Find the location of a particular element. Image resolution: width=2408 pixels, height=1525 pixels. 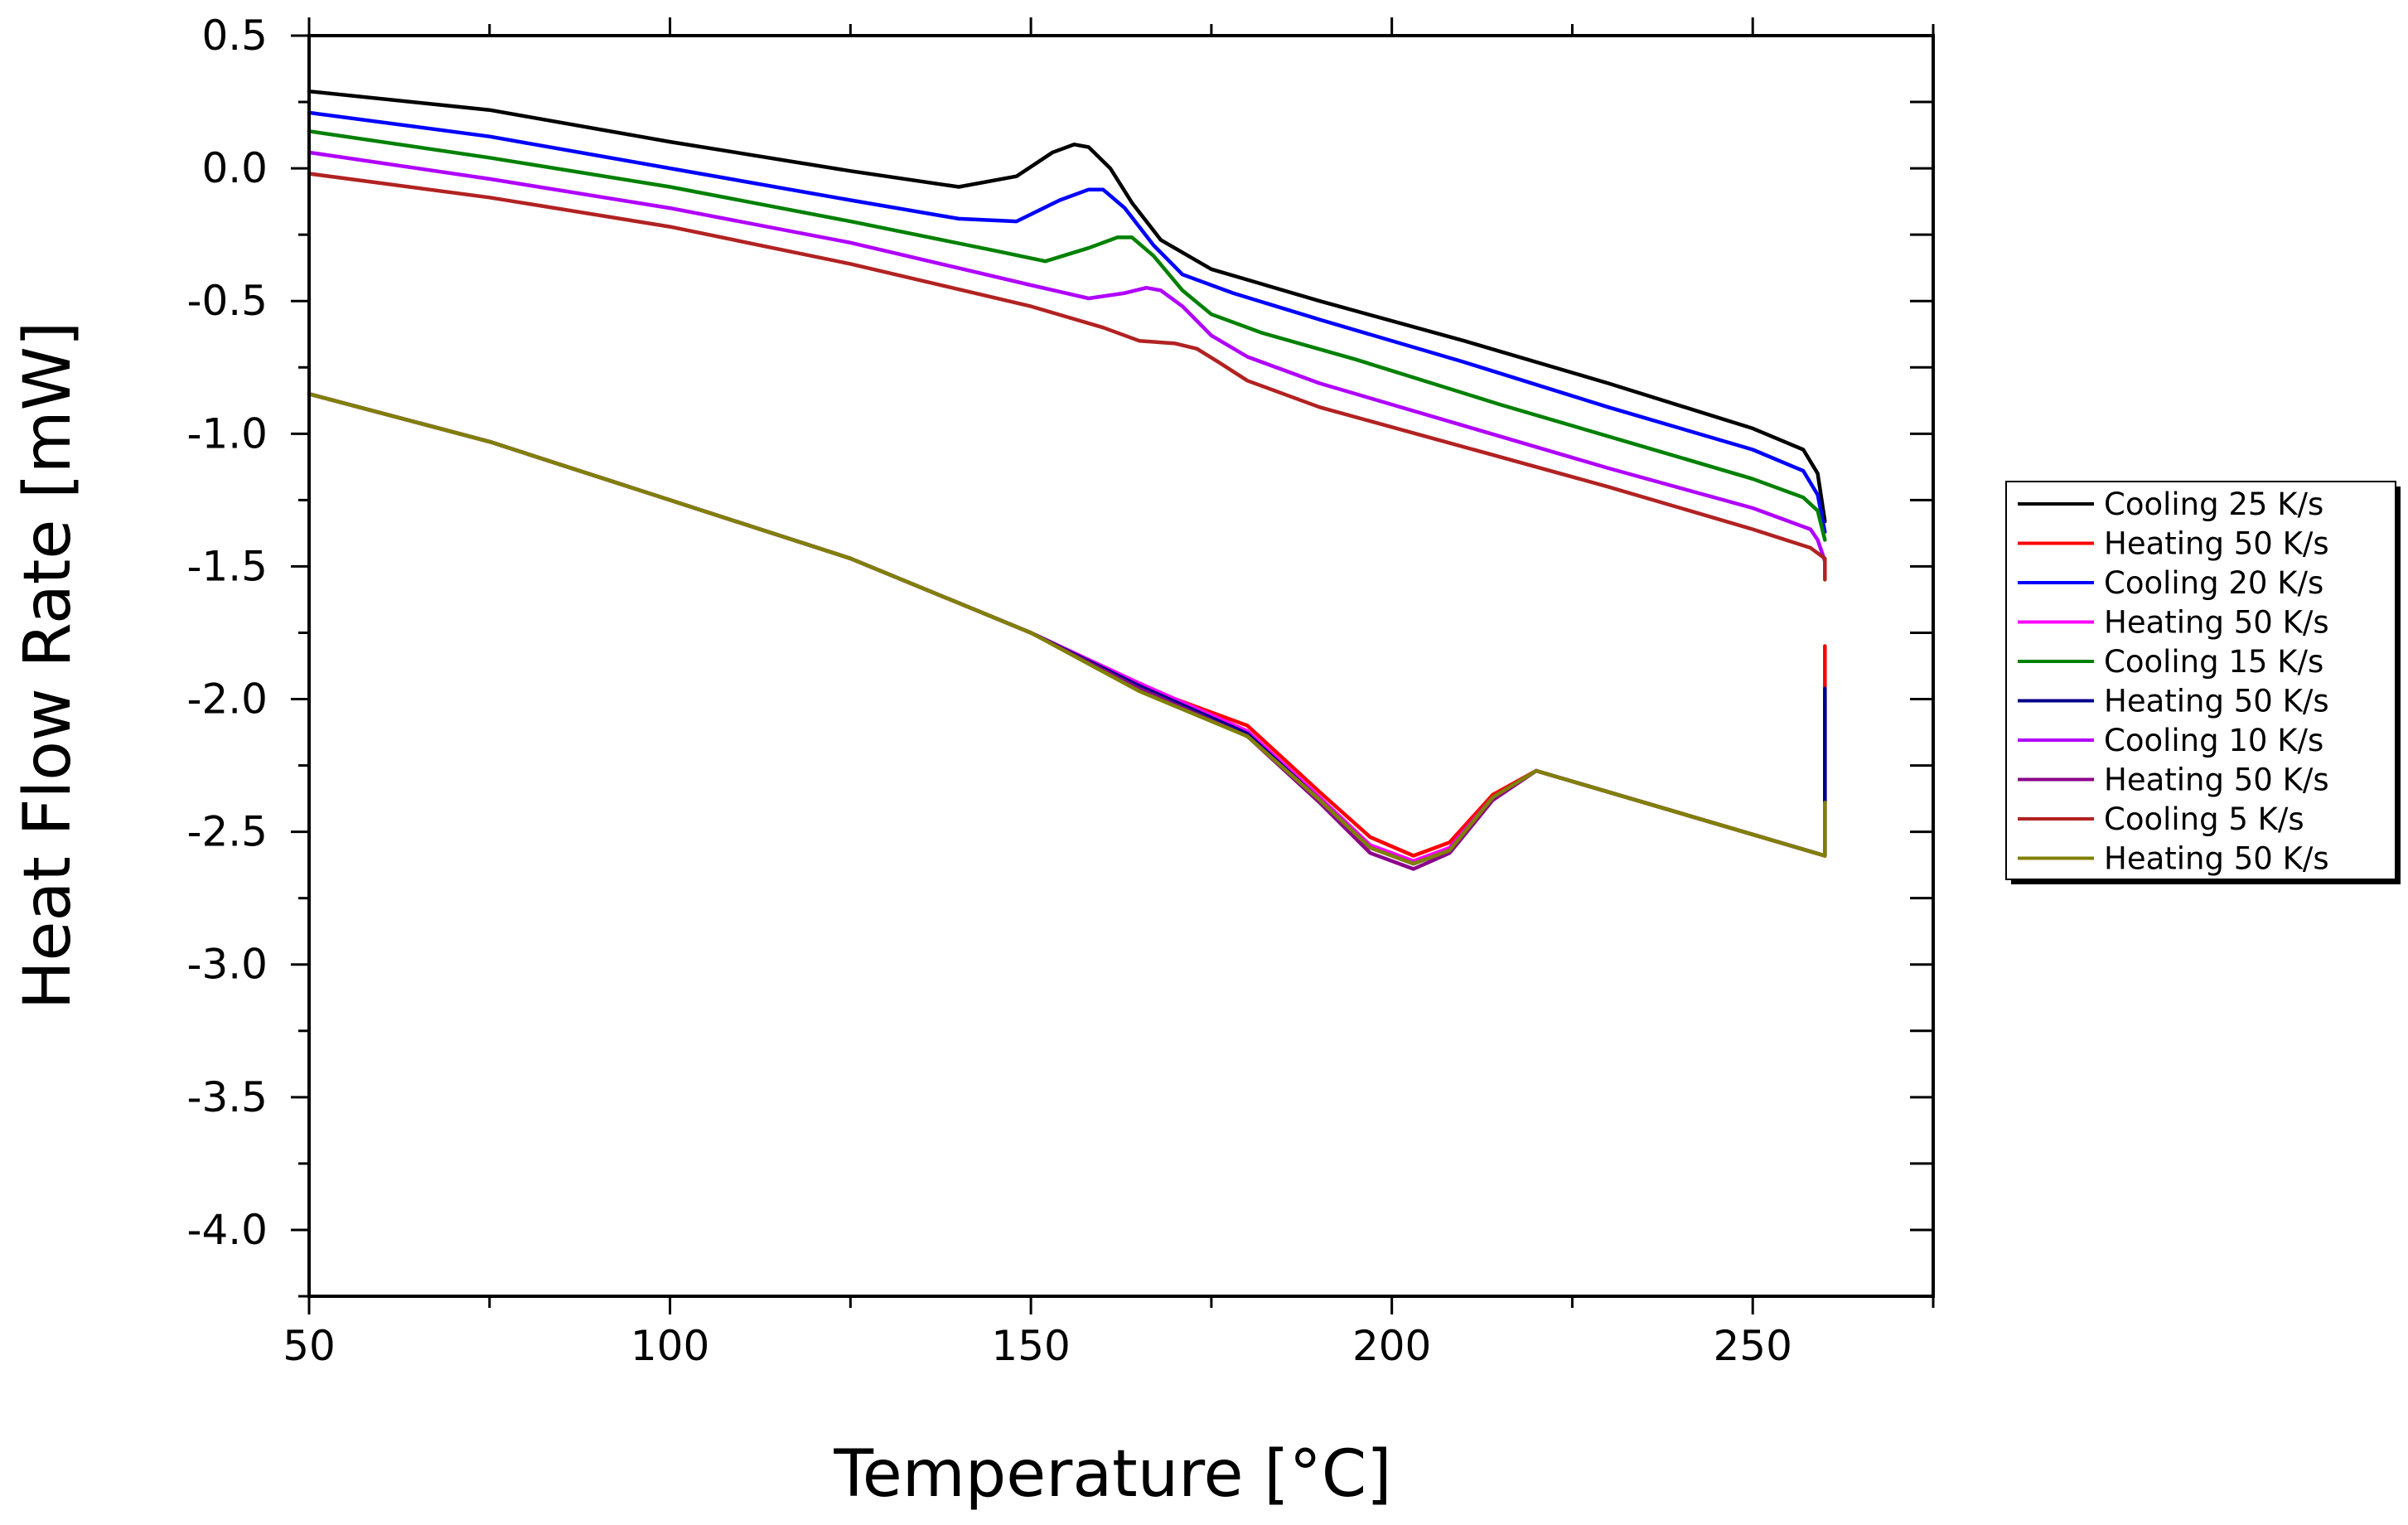

y-tick-label: -4.0 is located at coordinates (227, 1230).